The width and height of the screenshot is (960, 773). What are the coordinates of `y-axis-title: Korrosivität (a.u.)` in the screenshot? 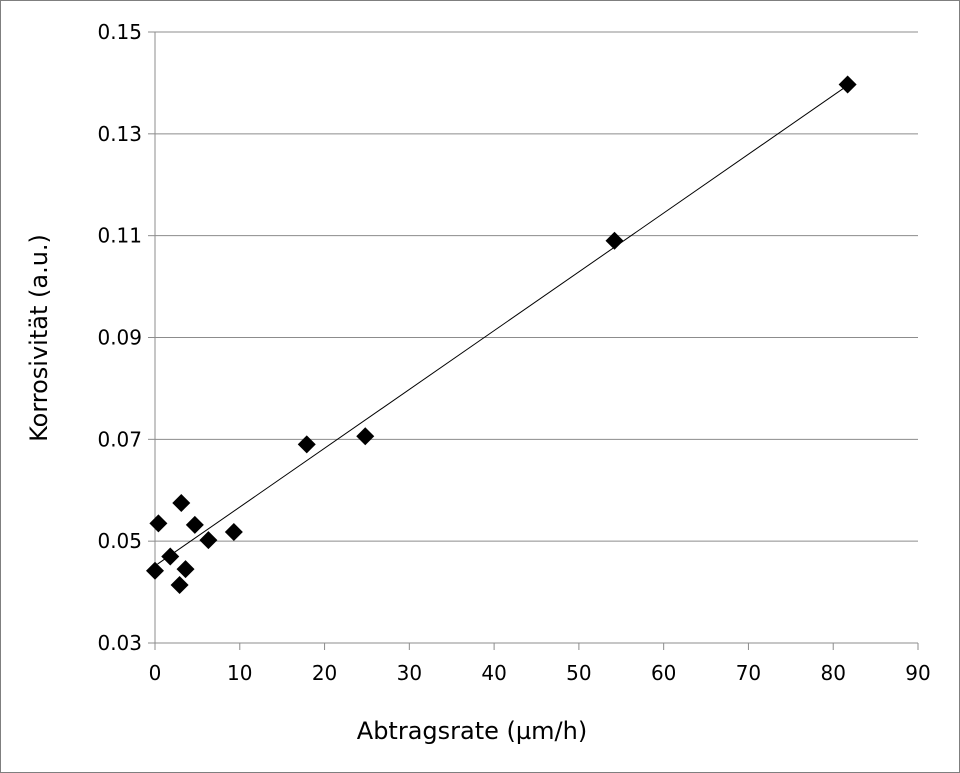 It's located at (39, 338).